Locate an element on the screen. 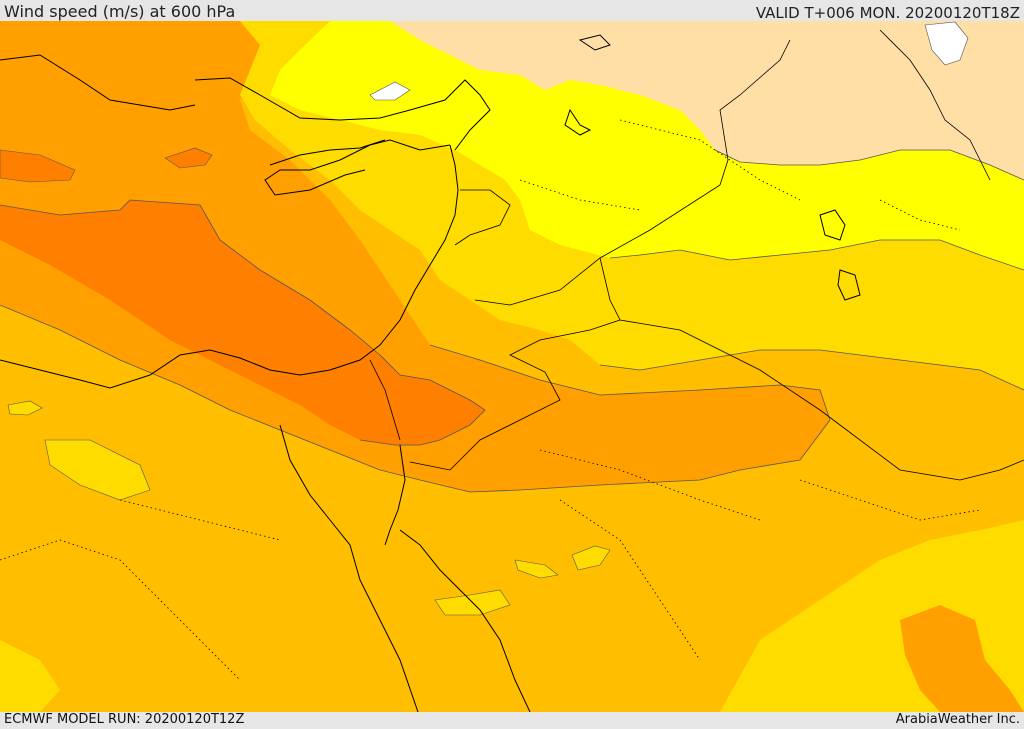 This screenshot has height=729, width=1024. valid-time: VALID T+006 MON. 20200120T18Z is located at coordinates (887, 13).